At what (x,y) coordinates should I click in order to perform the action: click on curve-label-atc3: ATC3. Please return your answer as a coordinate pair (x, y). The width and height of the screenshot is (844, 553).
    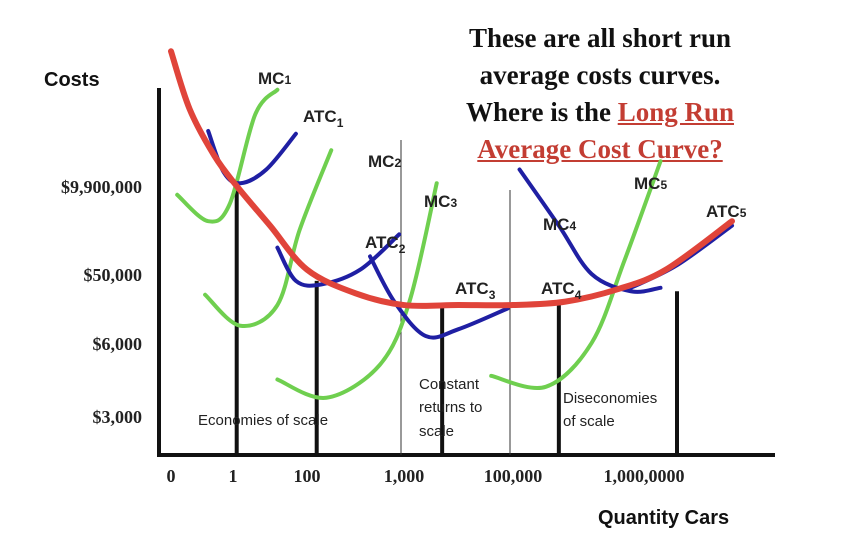
    Looking at the image, I should click on (475, 290).